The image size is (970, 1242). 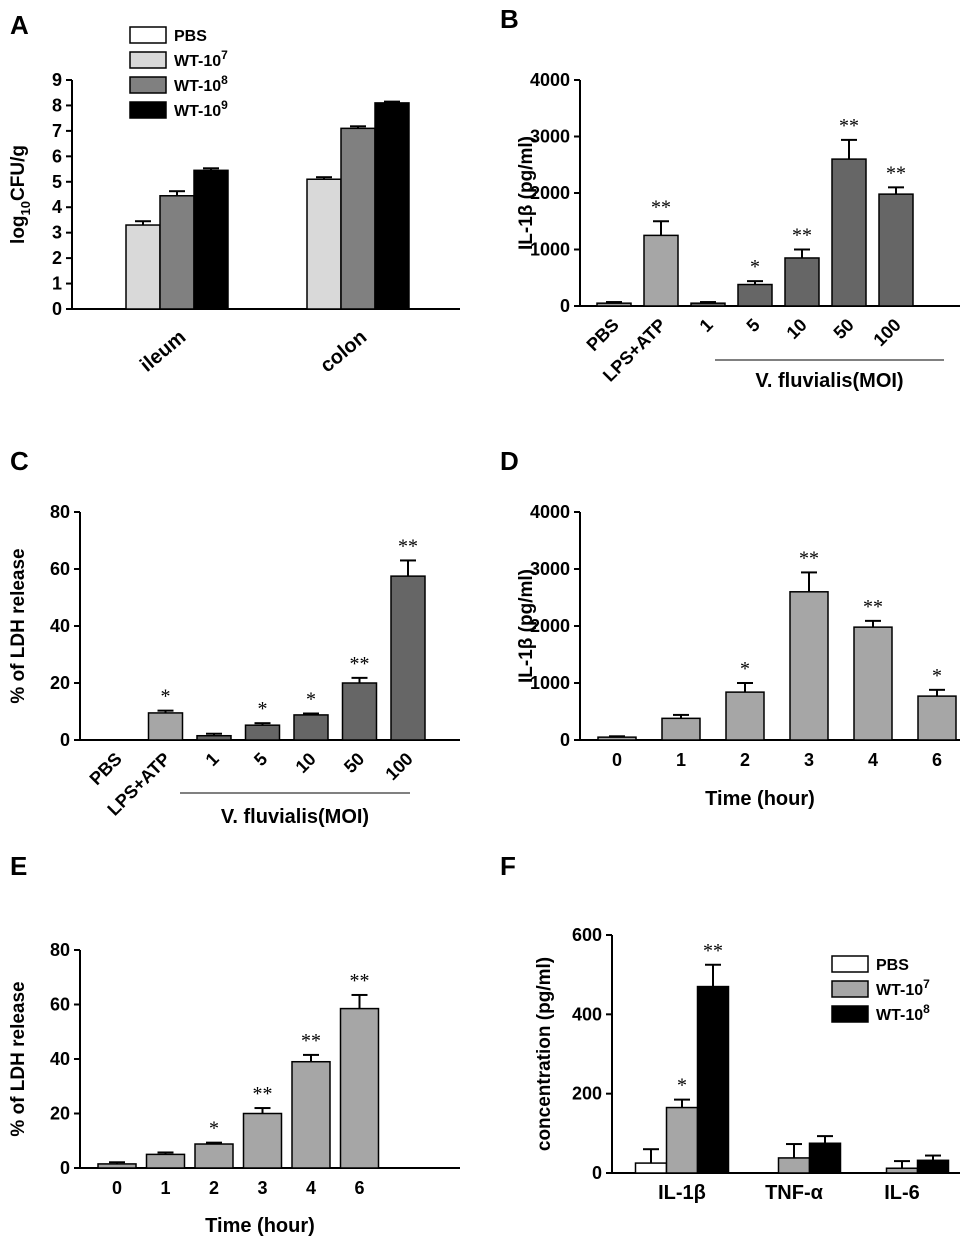 I want to click on y-tick-label: 4, so click(x=57, y=207).